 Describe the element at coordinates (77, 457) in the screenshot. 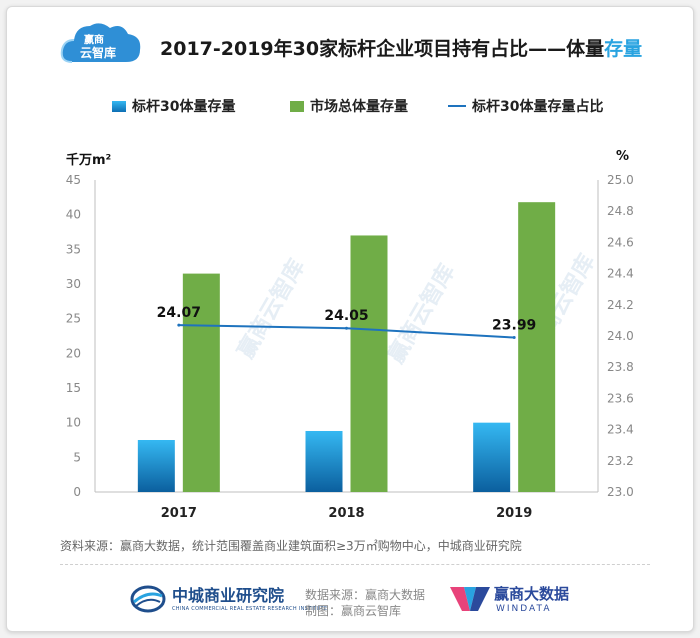

I see `y-left-tick-label: 5` at that location.